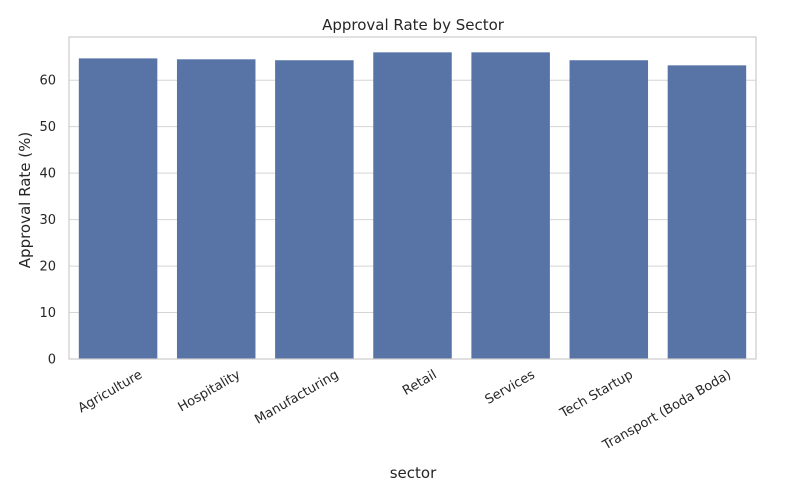 This screenshot has height=500, width=800. What do you see at coordinates (47, 267) in the screenshot?
I see `y-tick-label: 20` at bounding box center [47, 267].